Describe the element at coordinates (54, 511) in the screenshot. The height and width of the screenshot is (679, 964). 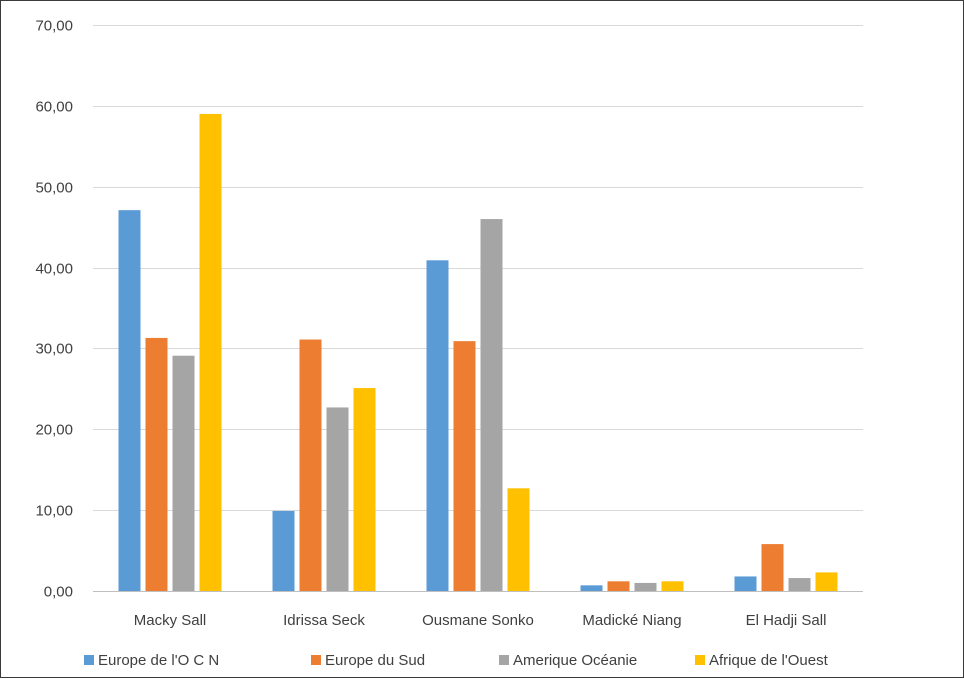
I see `y-tick-label: 10,00` at that location.